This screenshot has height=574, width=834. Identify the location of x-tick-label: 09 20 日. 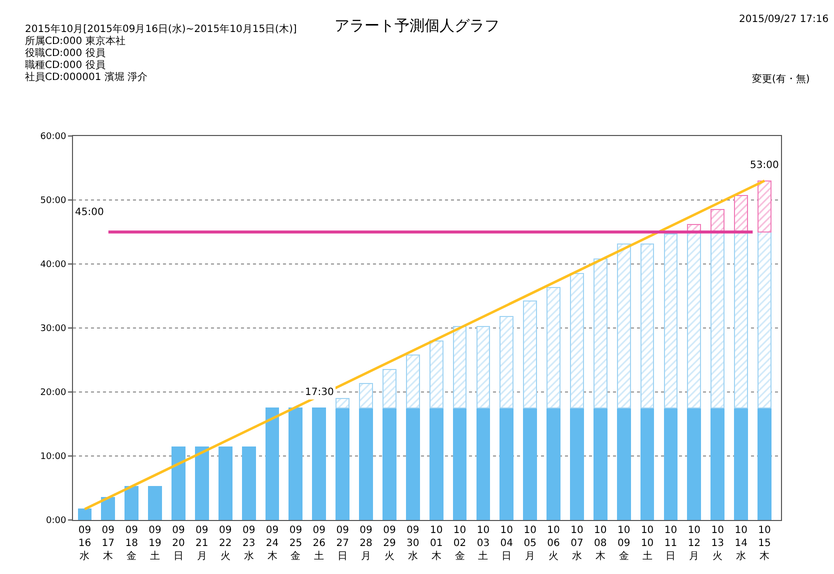
(178, 543).